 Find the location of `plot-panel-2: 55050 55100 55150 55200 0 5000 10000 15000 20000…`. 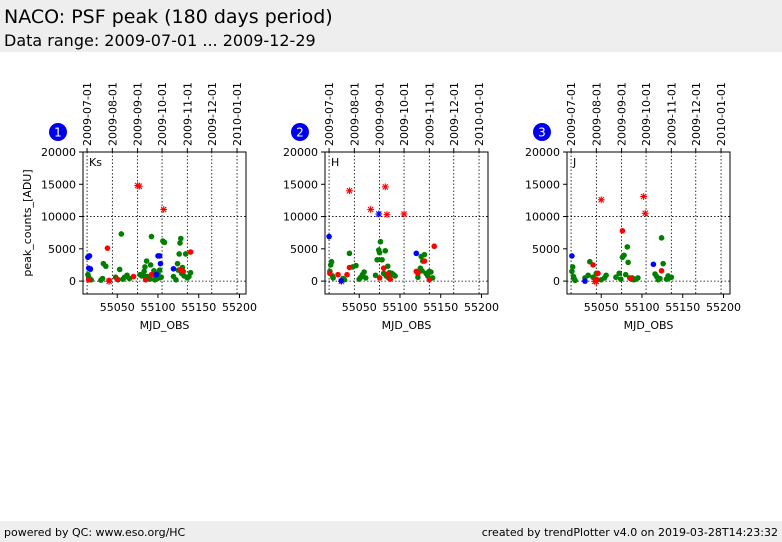

plot-panel-2: 55050 55100 55150 55200 0 5000 10000 15000 20000… is located at coordinates (391, 207).